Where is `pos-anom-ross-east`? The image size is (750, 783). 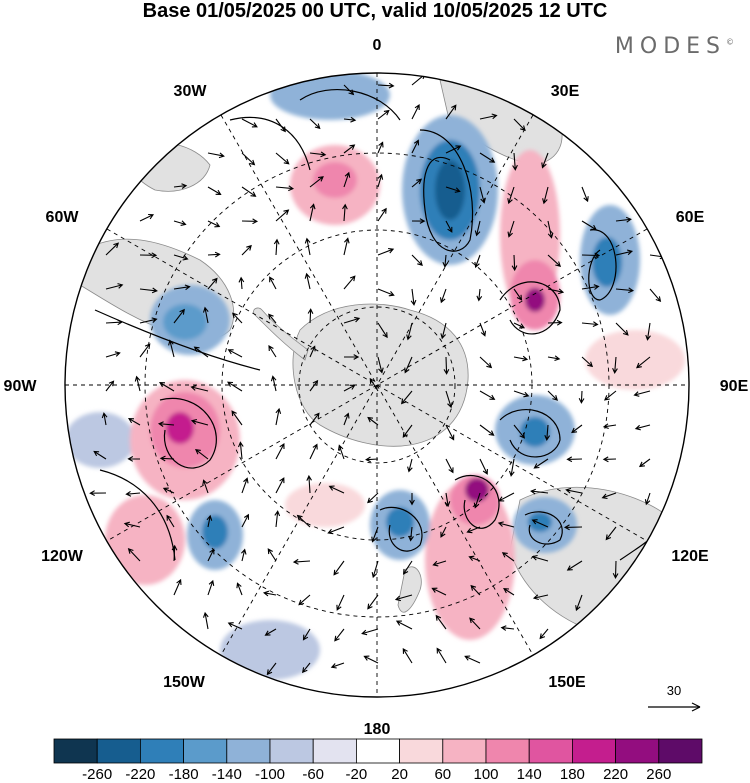 pos-anom-ross-east is located at coordinates (470, 560).